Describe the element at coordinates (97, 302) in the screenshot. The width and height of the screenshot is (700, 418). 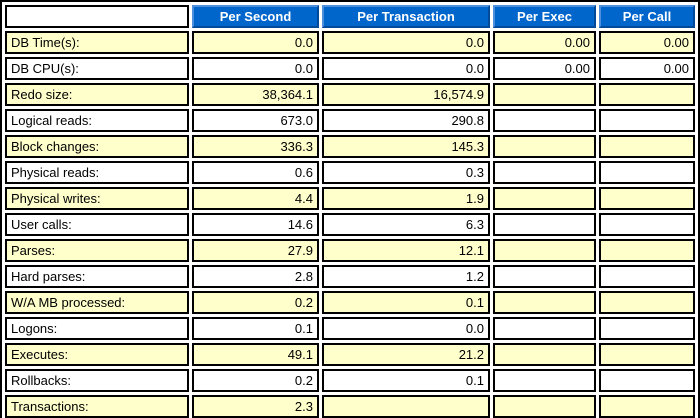
I see `row-label-cell: W/A MB processed:` at that location.